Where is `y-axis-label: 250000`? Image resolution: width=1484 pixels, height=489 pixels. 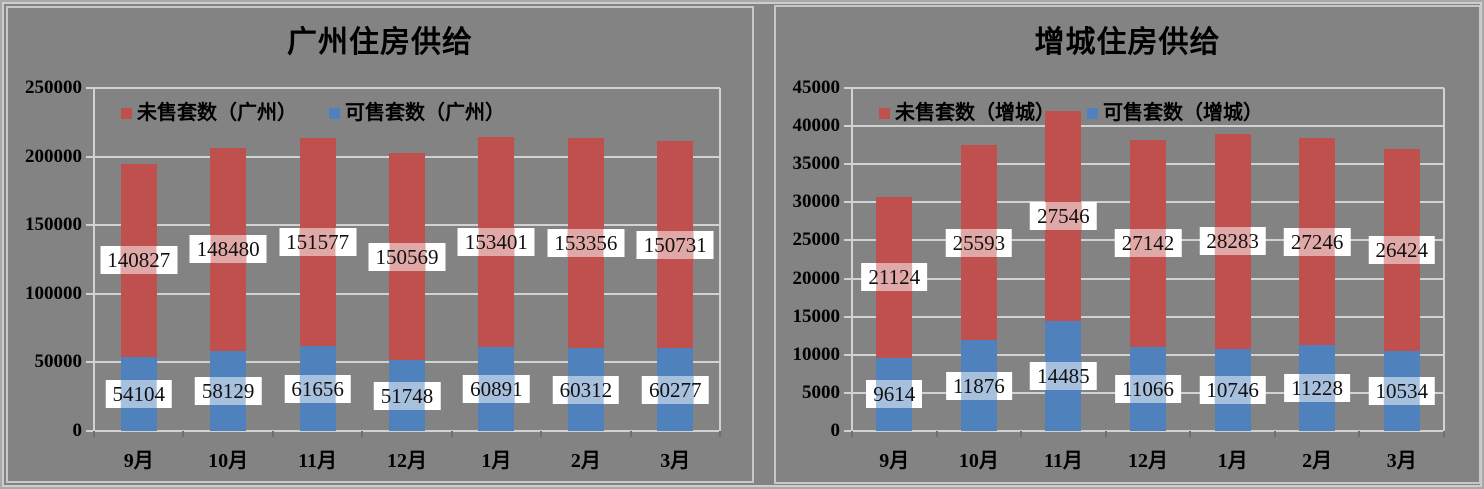
y-axis-label: 250000 is located at coordinates (53, 87).